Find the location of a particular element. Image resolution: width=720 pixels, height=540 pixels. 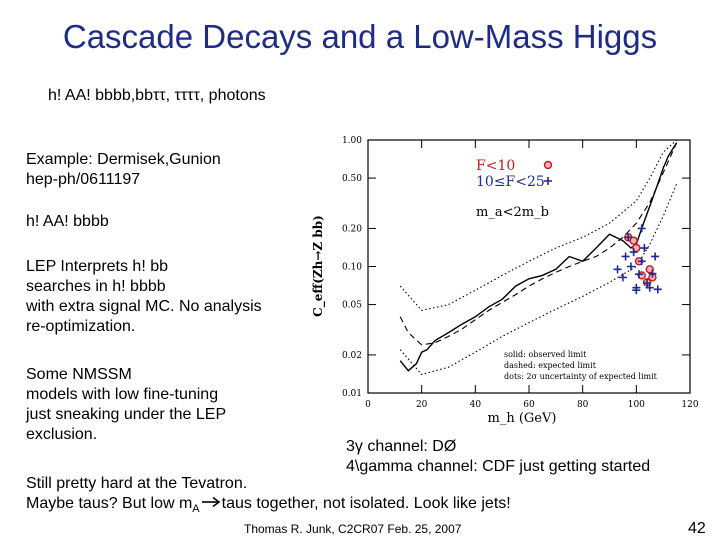

nmssm-line-2: models with low fine-tuning is located at coordinates (122, 394).